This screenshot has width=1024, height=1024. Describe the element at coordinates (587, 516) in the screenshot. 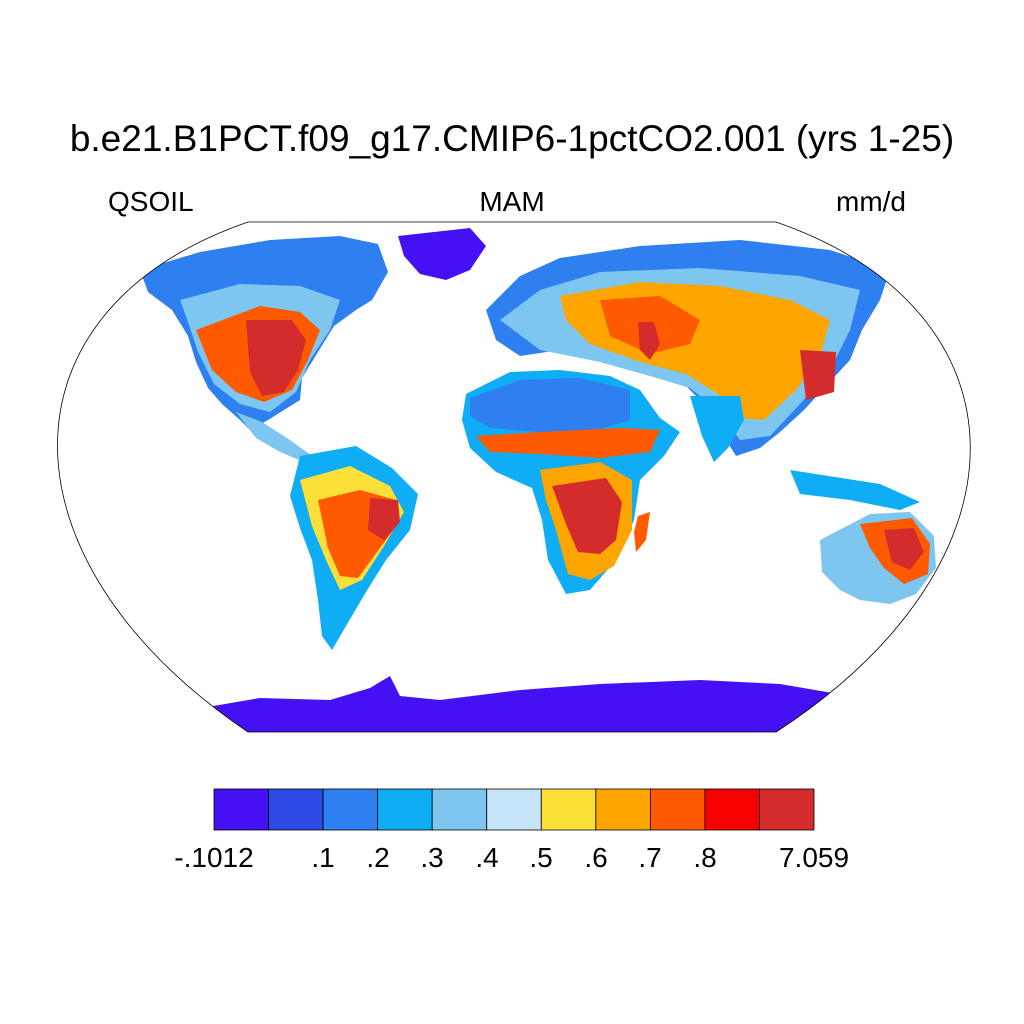

I see `africa-south-peak` at that location.